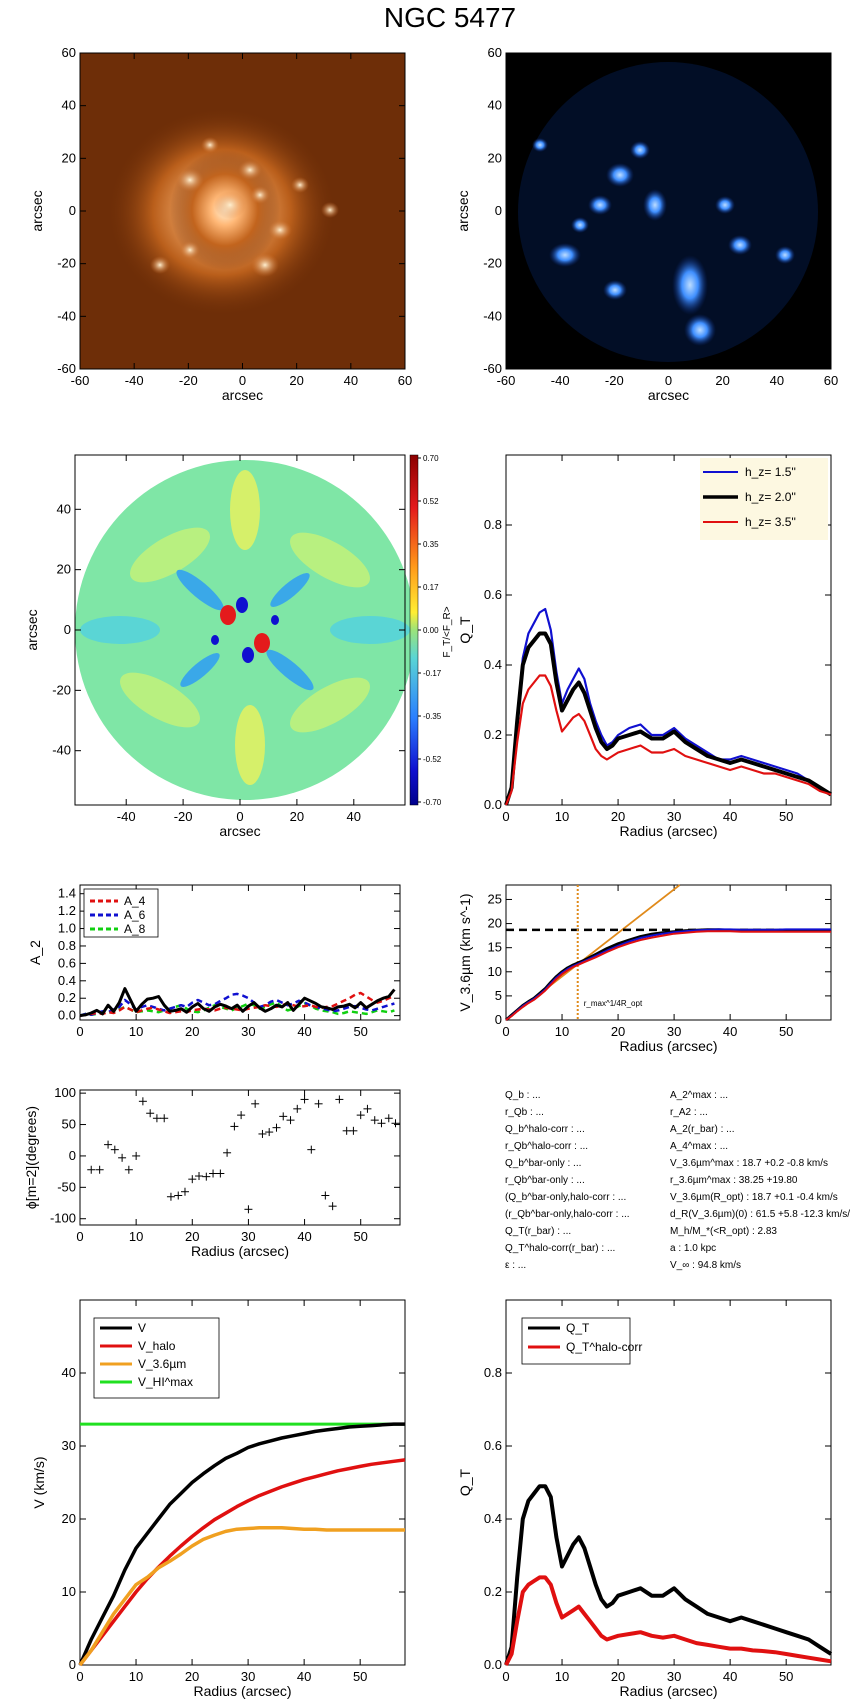  Describe the element at coordinates (668, 395) in the screenshot. I see `x-axis-label: arcsec` at that location.